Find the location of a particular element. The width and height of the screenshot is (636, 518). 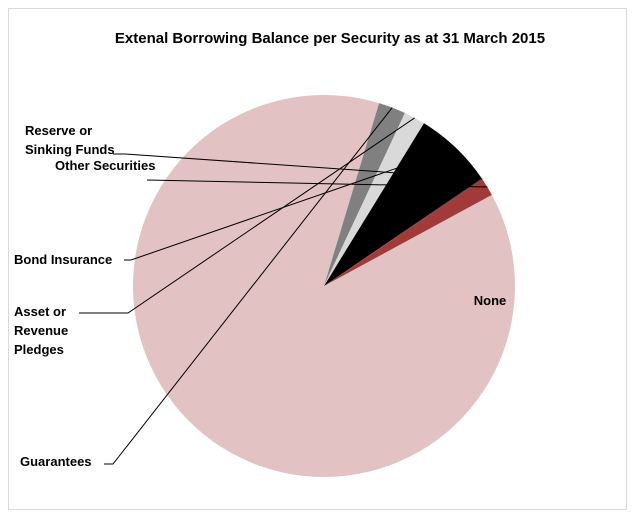

slice-bond-insurance is located at coordinates (403, 204).